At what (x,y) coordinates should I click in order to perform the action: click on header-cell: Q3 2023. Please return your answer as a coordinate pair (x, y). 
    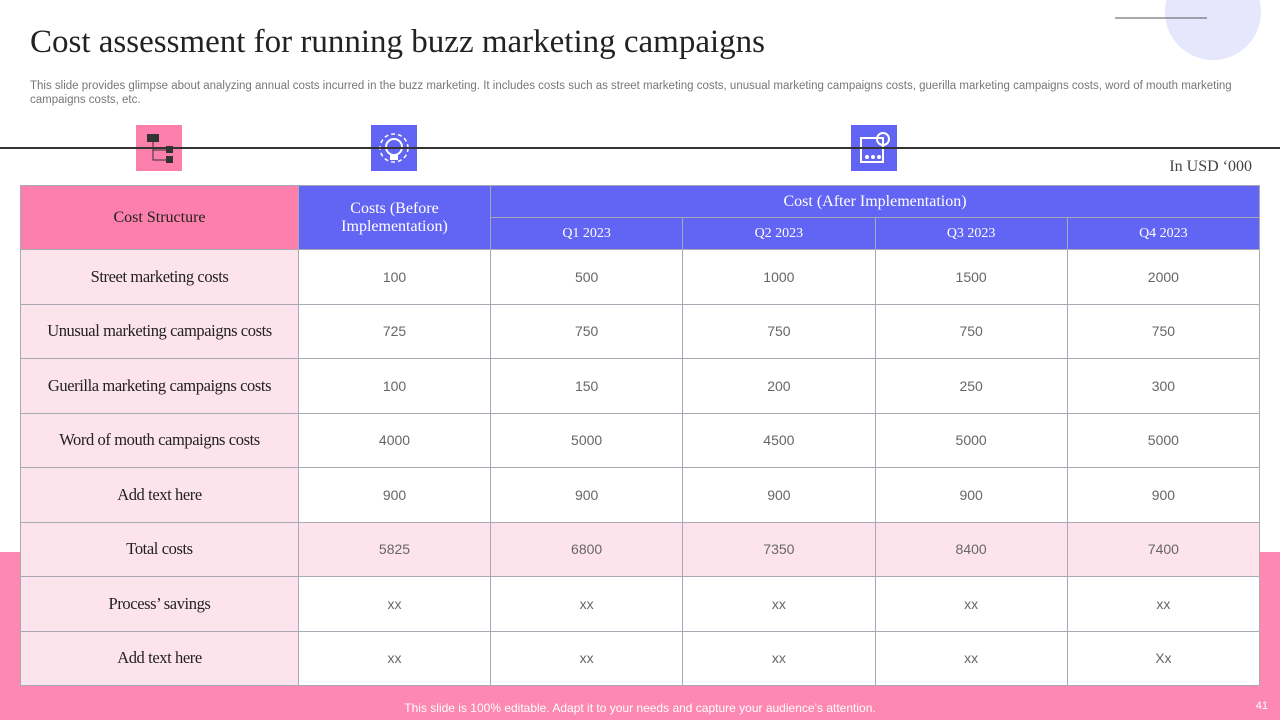
    Looking at the image, I should click on (971, 233).